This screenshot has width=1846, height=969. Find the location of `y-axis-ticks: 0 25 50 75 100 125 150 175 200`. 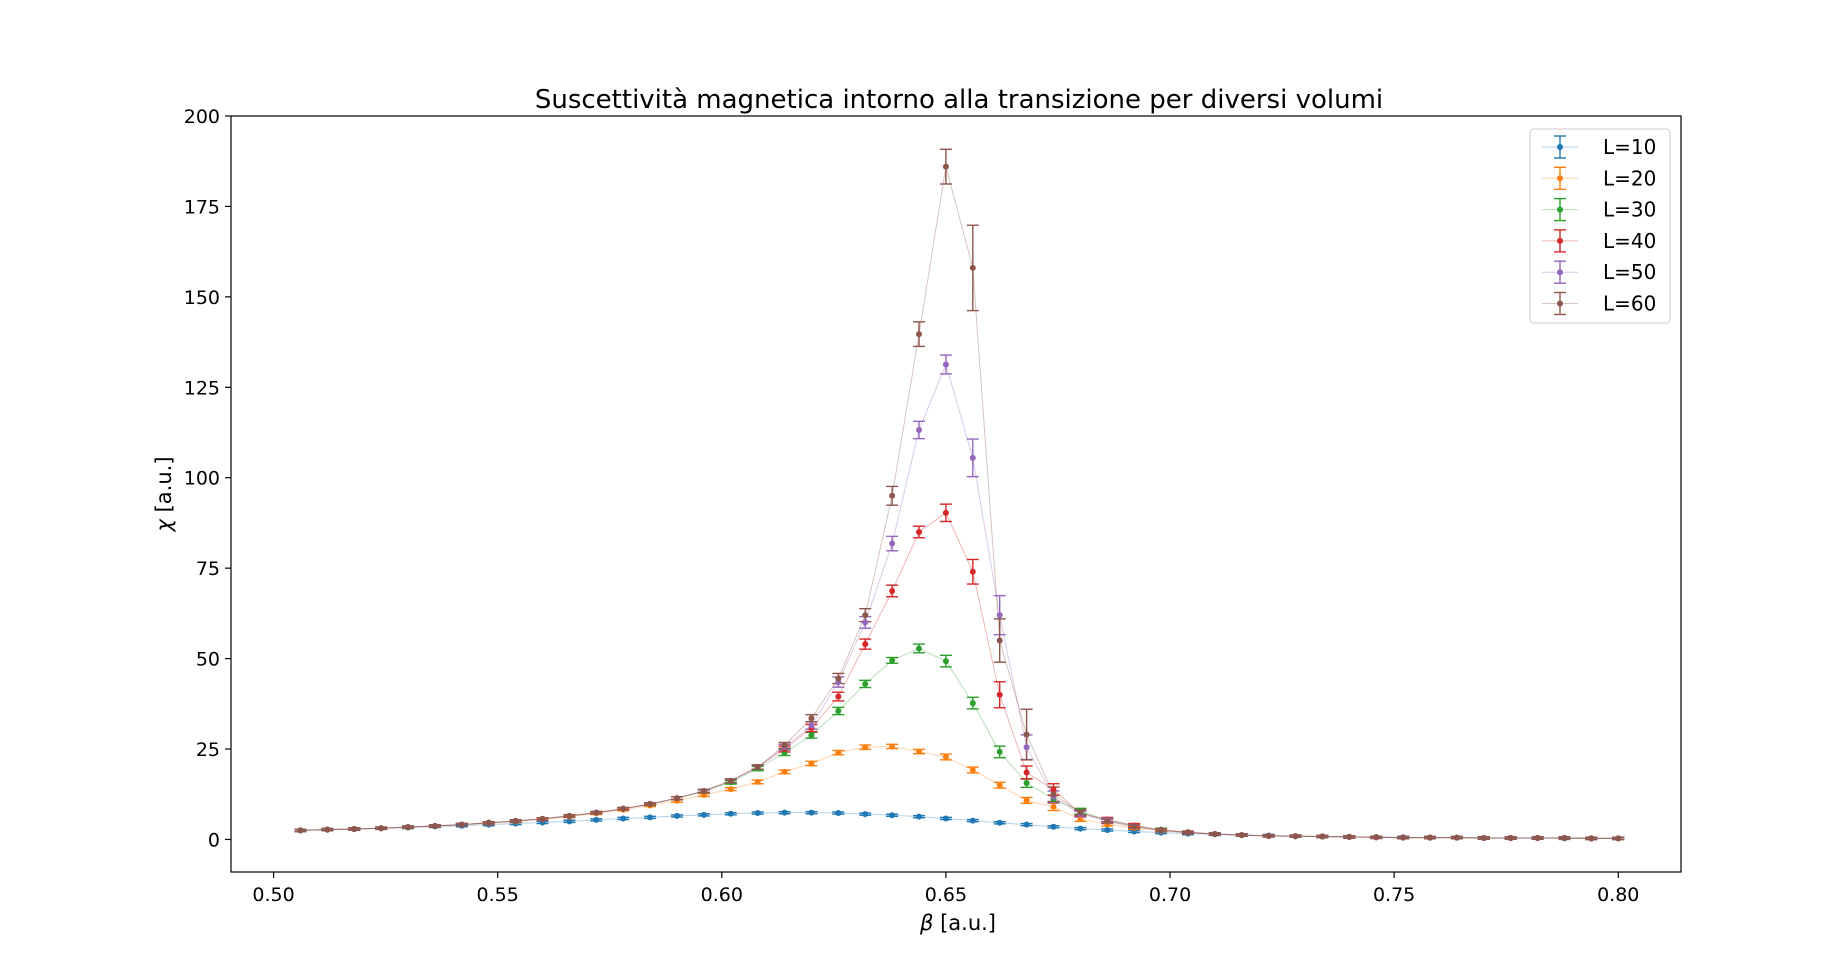

y-axis-ticks: 0 25 50 75 100 125 150 175 200 is located at coordinates (207, 478).